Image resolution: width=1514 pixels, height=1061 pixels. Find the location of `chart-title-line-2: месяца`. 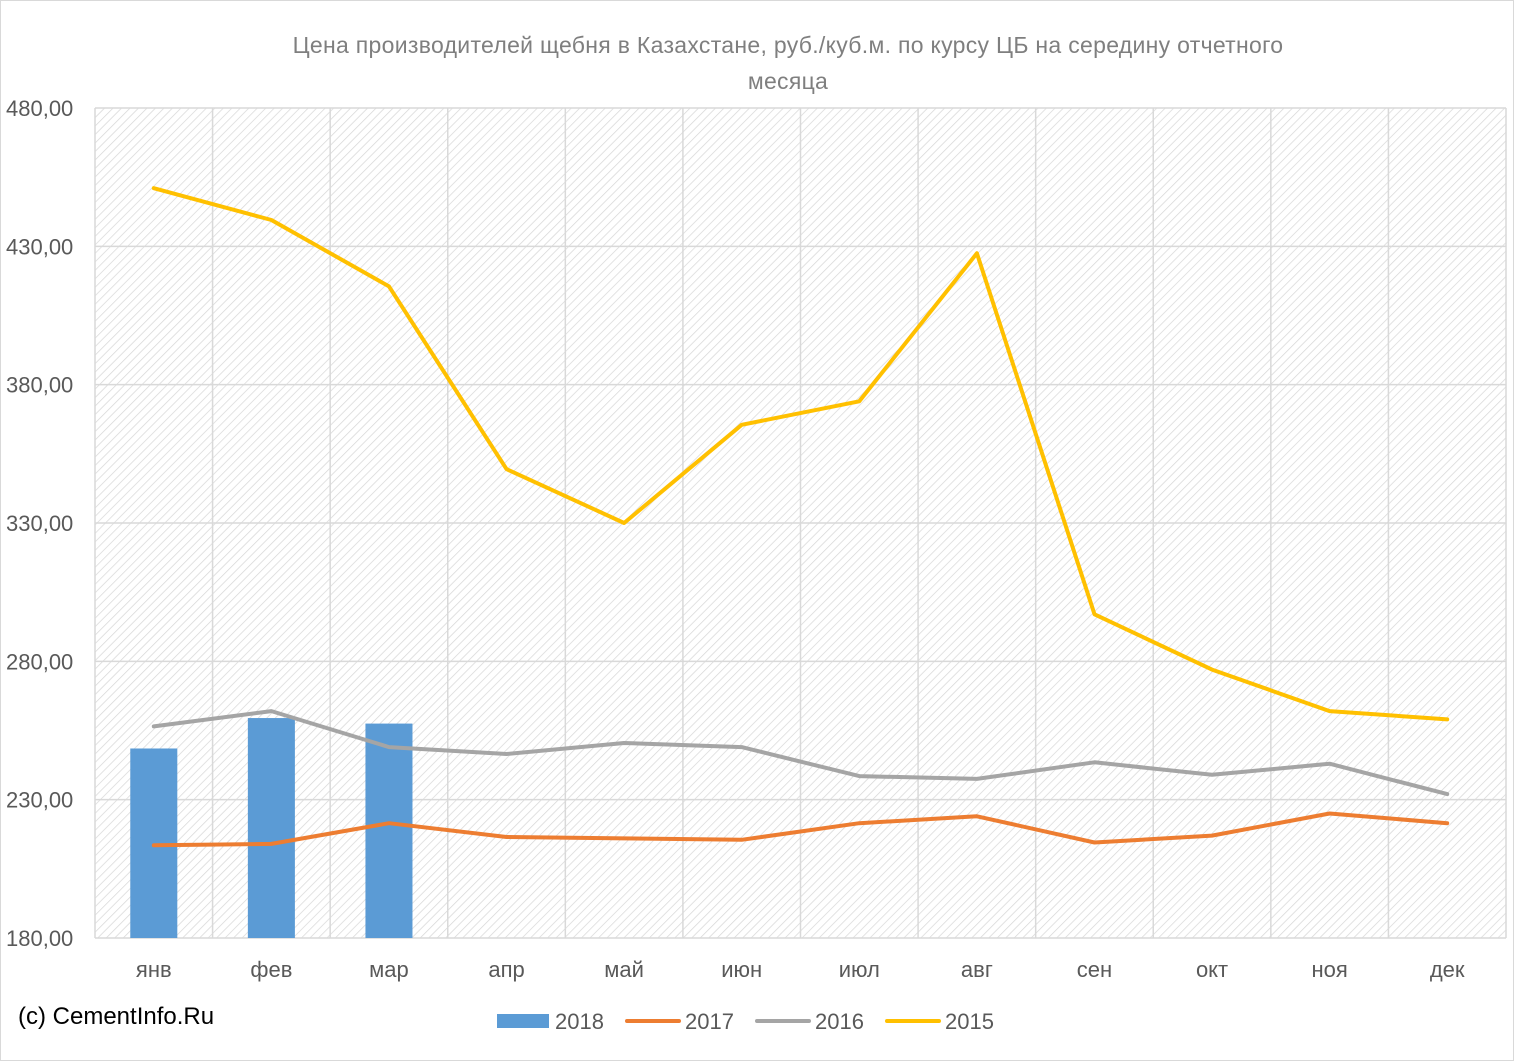

chart-title-line-2: месяца is located at coordinates (788, 81).